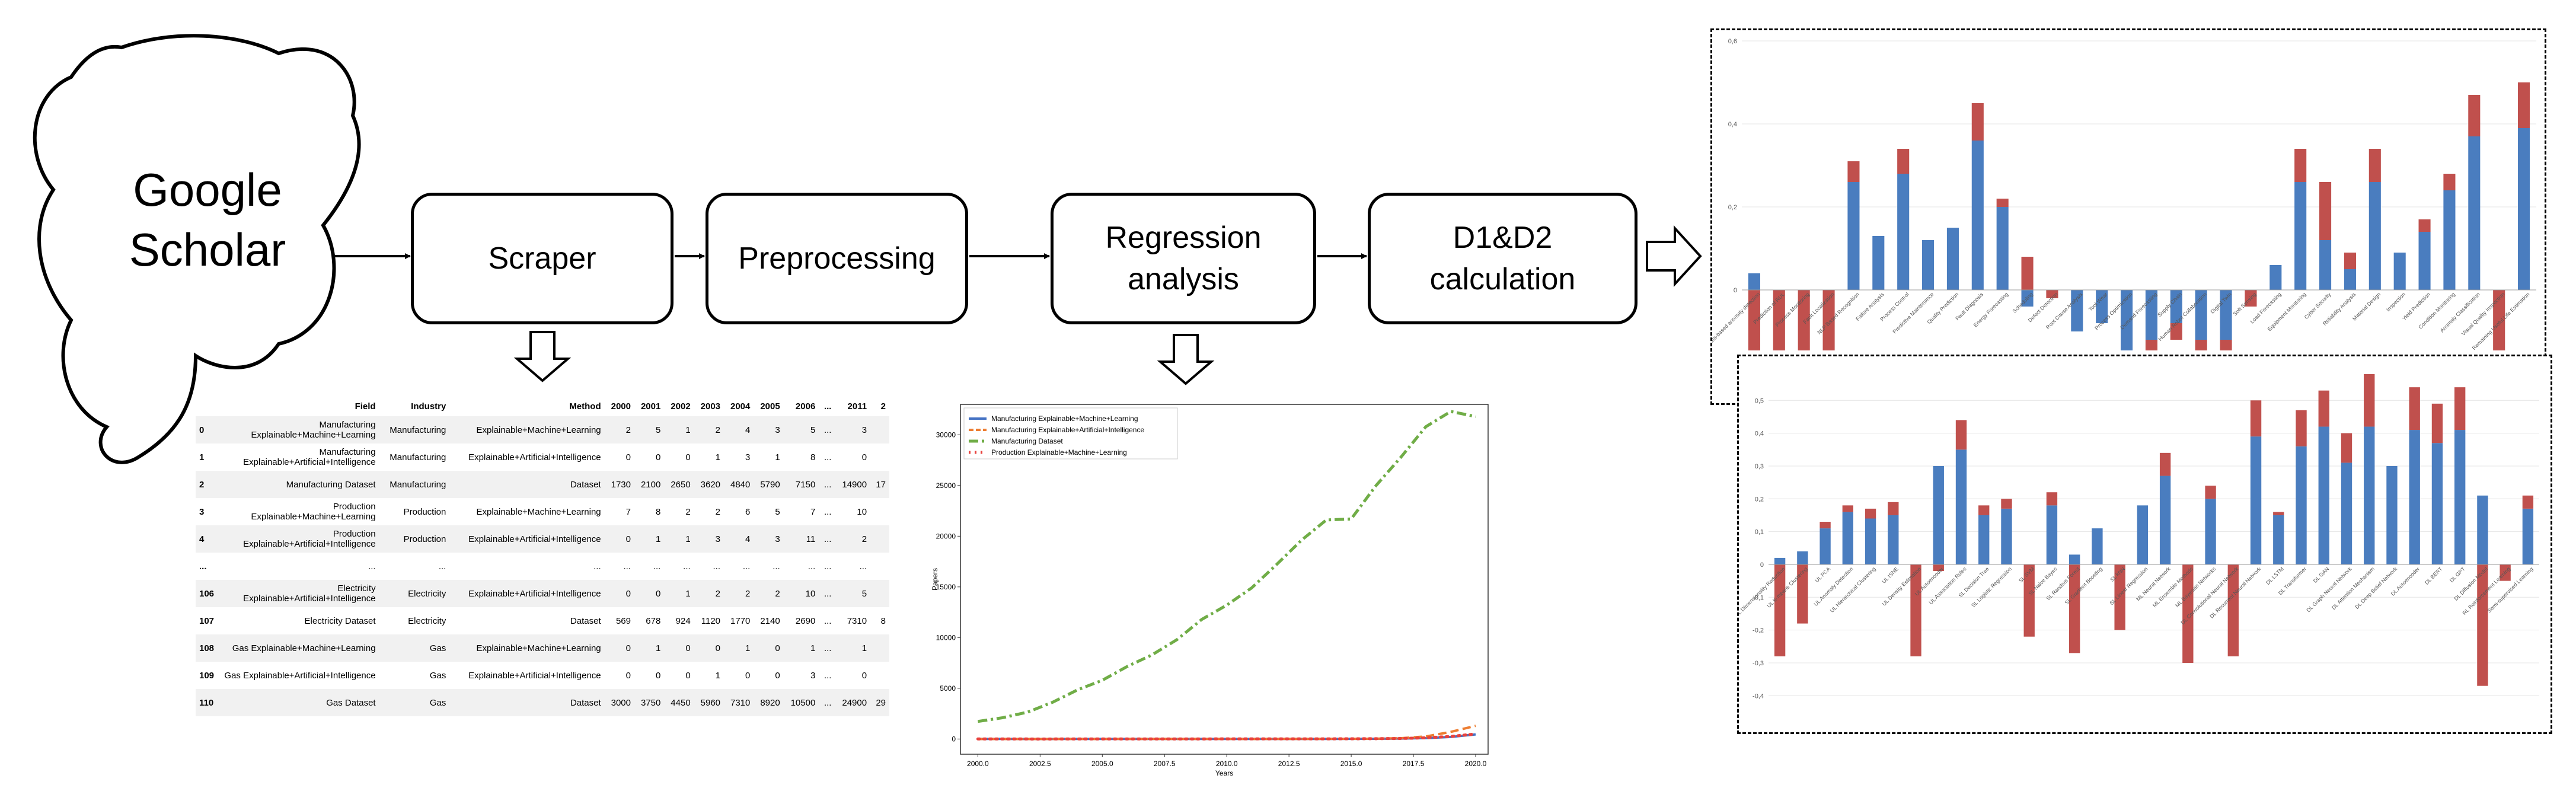  What do you see at coordinates (208, 484) in the screenshot?
I see `row-index: 2` at bounding box center [208, 484].